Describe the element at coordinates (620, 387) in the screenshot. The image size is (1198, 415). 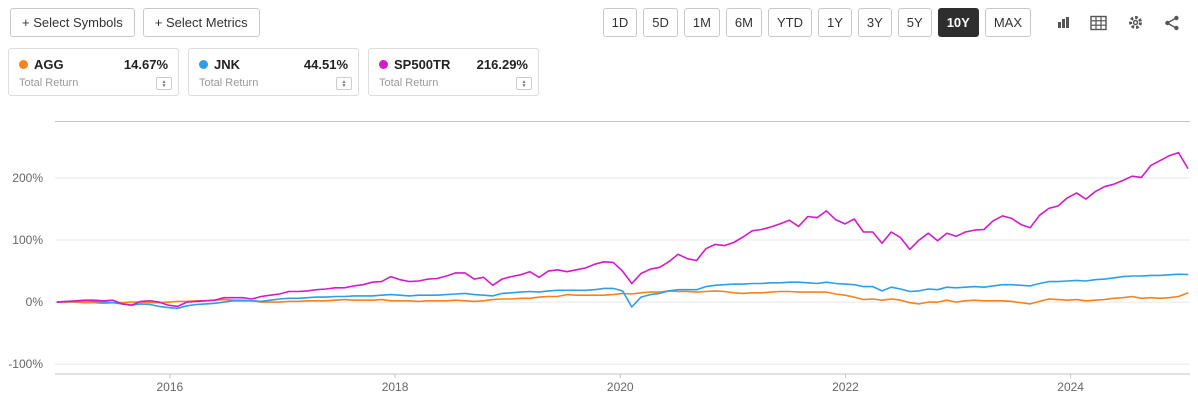
I see `x-axis-tick-label: 2020` at that location.